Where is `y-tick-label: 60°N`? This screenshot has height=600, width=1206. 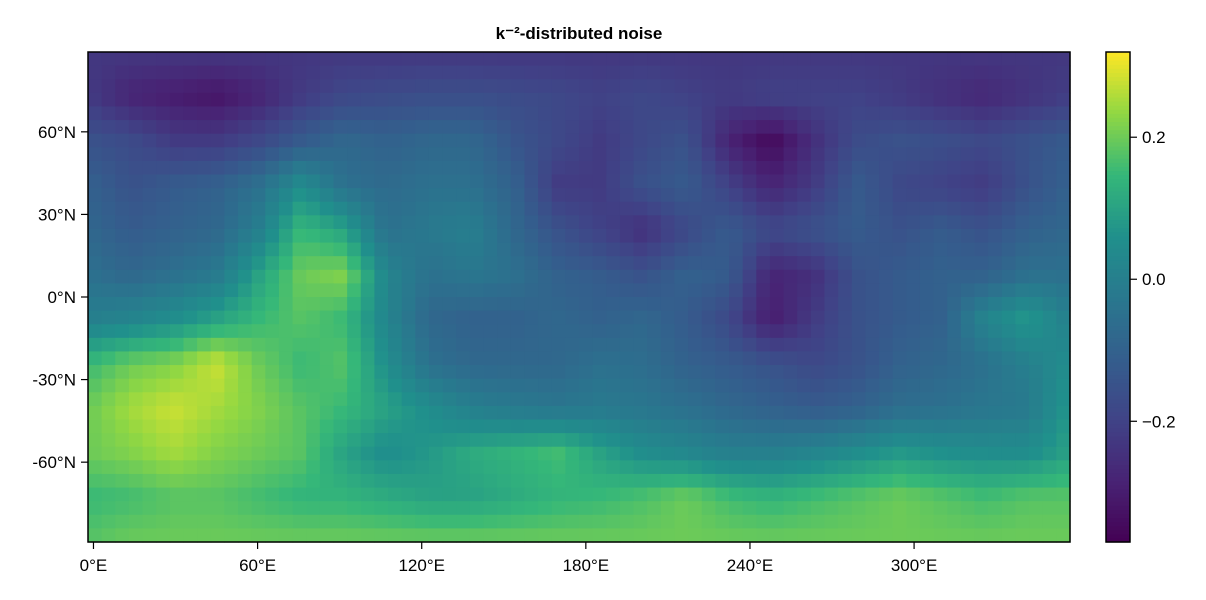 y-tick-label: 60°N is located at coordinates (57, 132).